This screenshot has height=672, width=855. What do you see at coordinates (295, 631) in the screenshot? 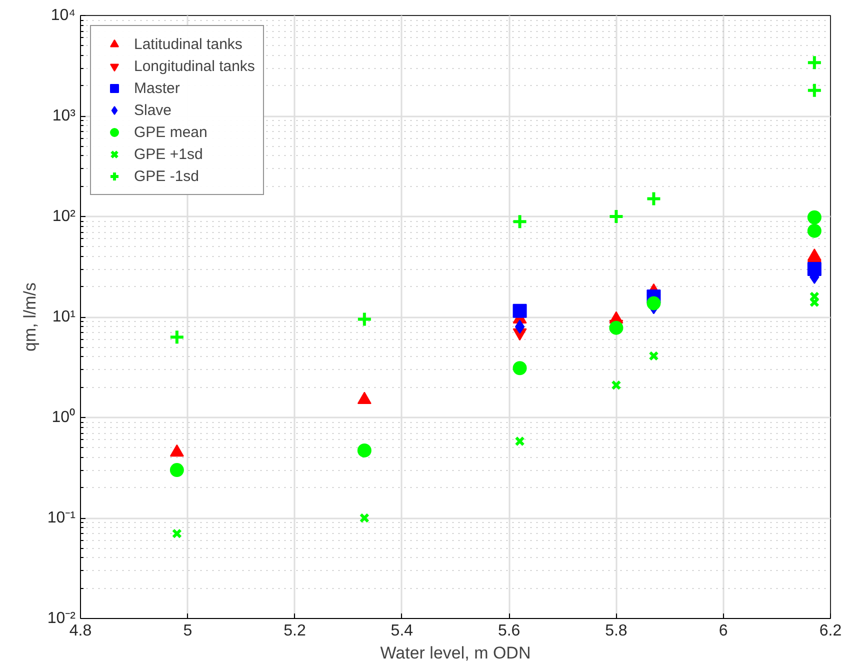
I see `x-tick-label: 5.2` at bounding box center [295, 631].